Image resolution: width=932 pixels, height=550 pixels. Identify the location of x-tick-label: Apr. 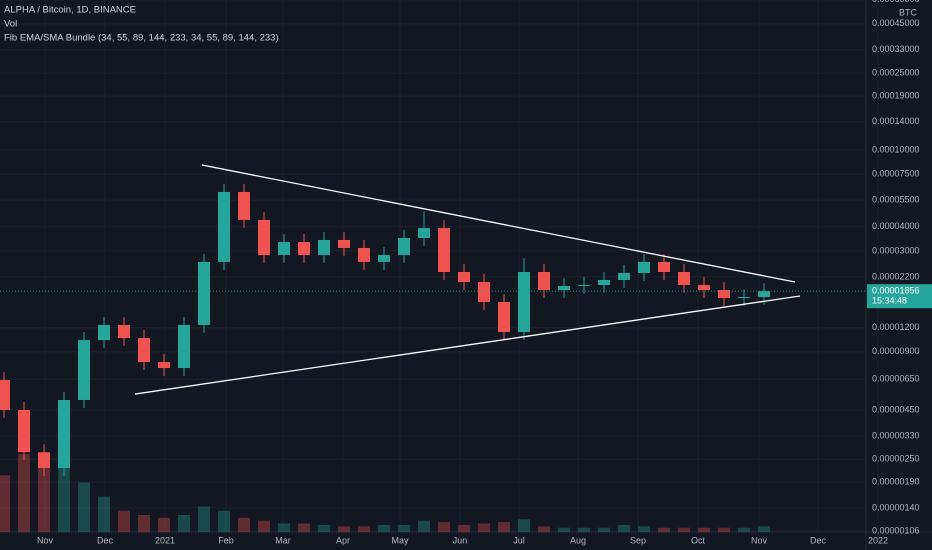
(343, 540).